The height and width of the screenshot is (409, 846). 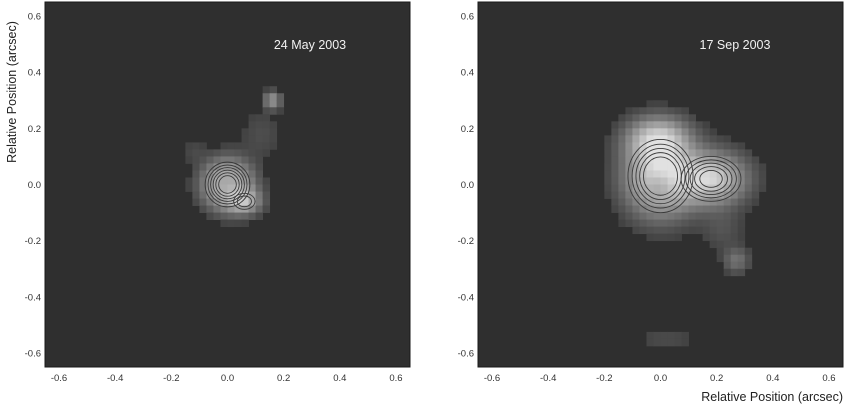 I want to click on y-axis-label: Relative Position (arcsec), so click(x=12, y=92).